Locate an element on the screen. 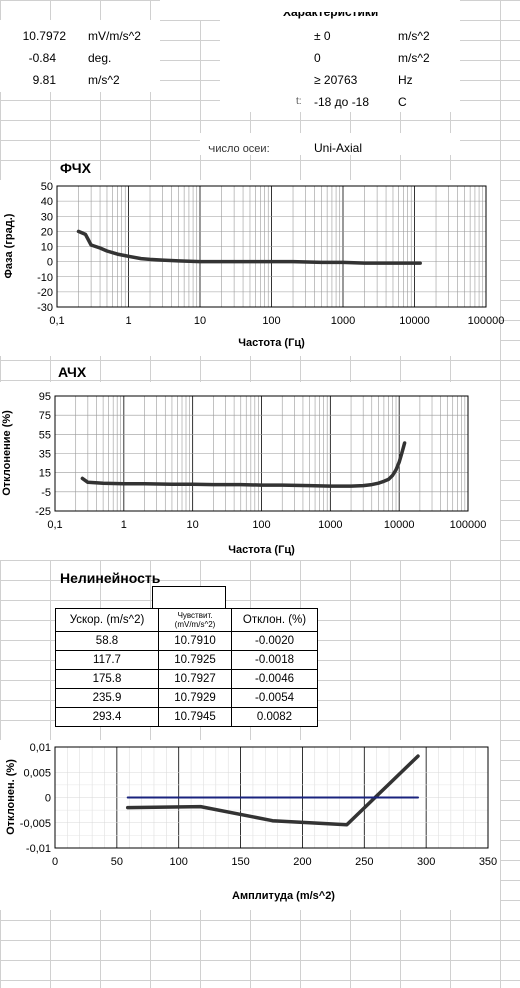 This screenshot has width=520, height=988. table-cell: 293.4 is located at coordinates (107, 717).